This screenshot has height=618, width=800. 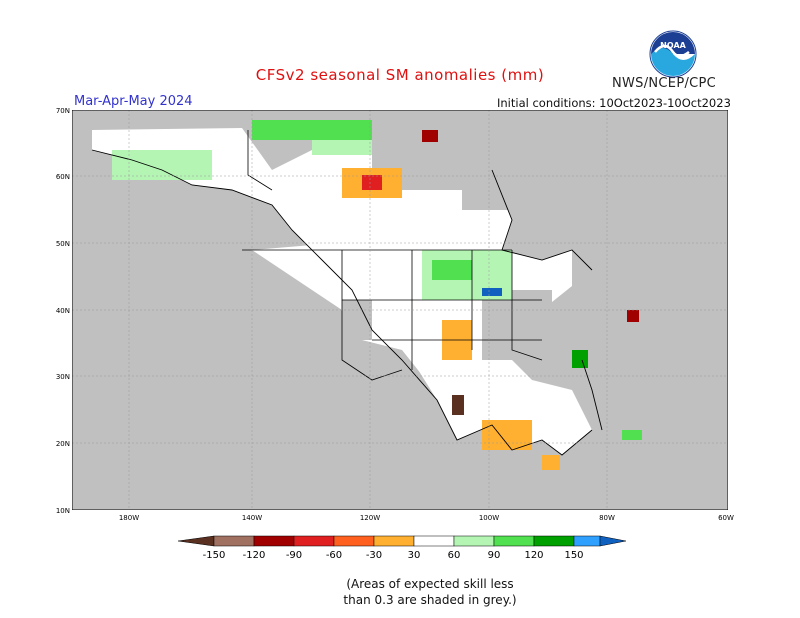 I want to click on legend-tick: 30, so click(x=414, y=555).